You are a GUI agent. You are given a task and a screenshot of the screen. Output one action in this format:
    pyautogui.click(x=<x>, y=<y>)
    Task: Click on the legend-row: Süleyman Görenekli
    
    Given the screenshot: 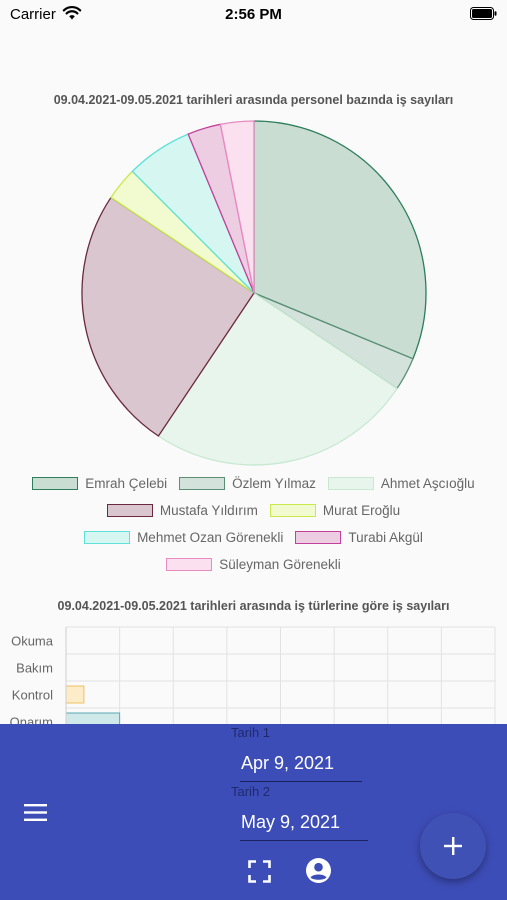 What is the action you would take?
    pyautogui.click(x=253, y=564)
    